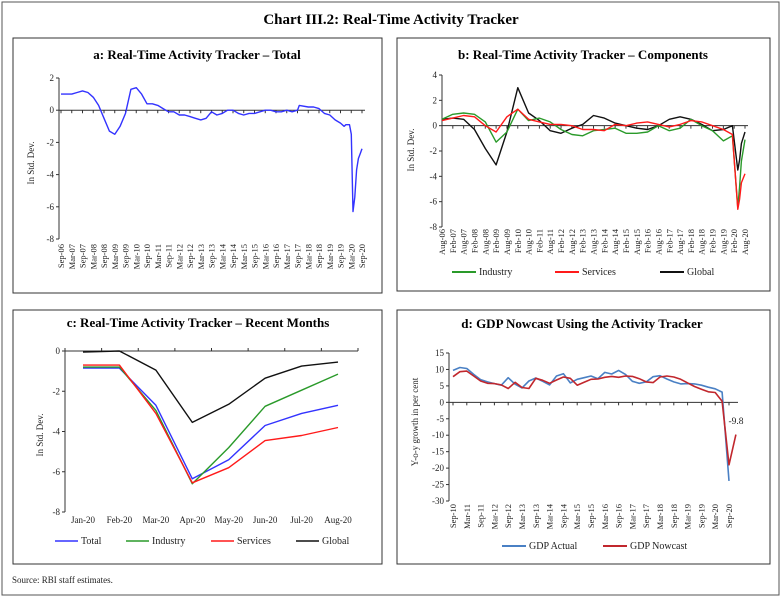 The image size is (782, 598). Describe the element at coordinates (508, 516) in the screenshot. I see `x-tick-label: Sep-12` at that location.